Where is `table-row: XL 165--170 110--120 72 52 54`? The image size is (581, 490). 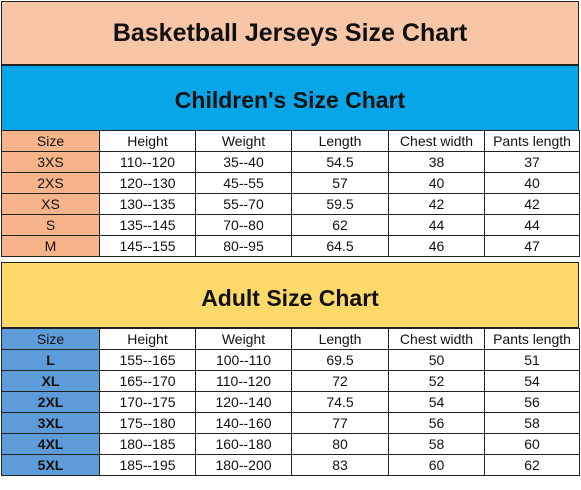
table-row: XL 165--170 110--120 72 52 54 is located at coordinates (290, 381).